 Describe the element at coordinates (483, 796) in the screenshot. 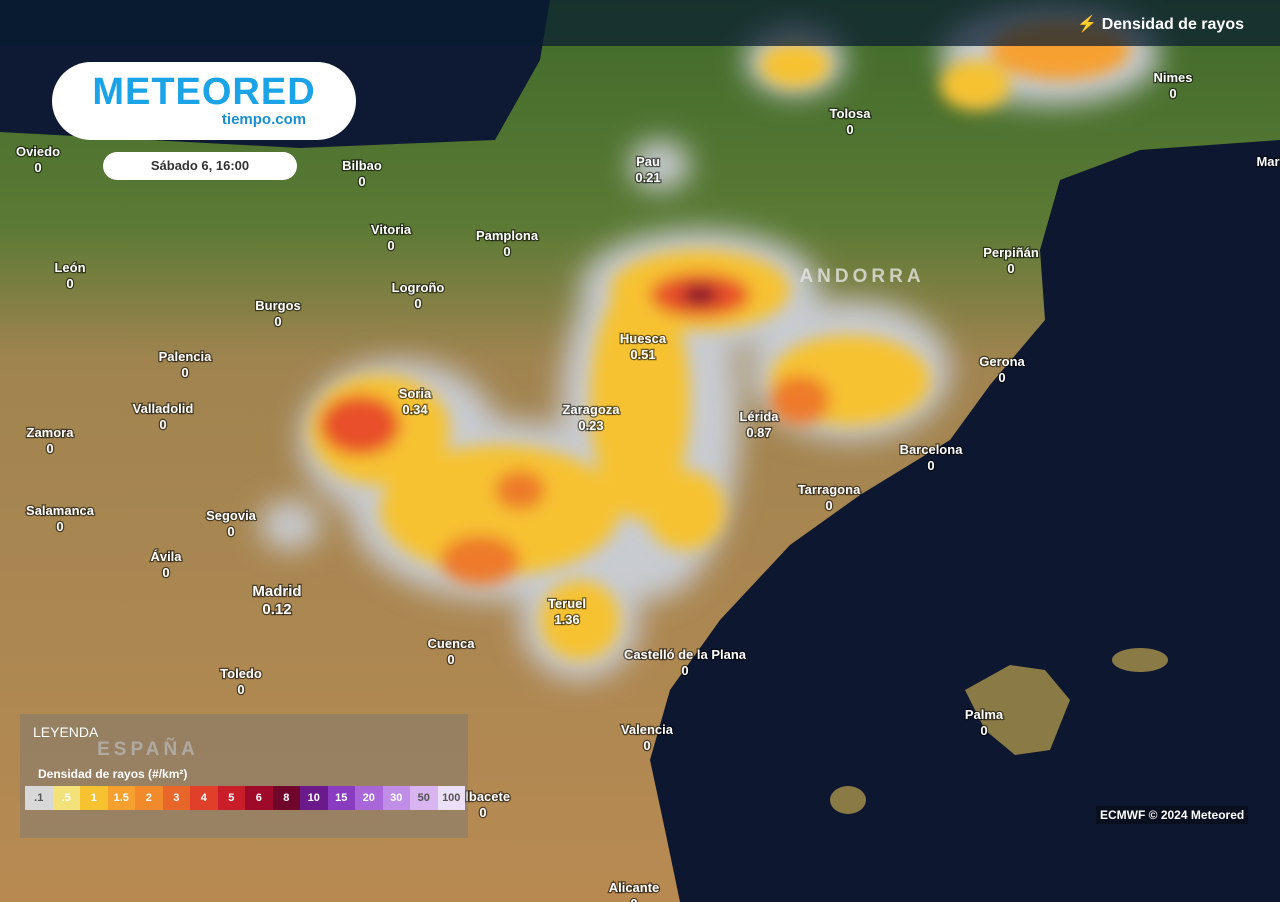

I see `city-name: Albacete` at that location.